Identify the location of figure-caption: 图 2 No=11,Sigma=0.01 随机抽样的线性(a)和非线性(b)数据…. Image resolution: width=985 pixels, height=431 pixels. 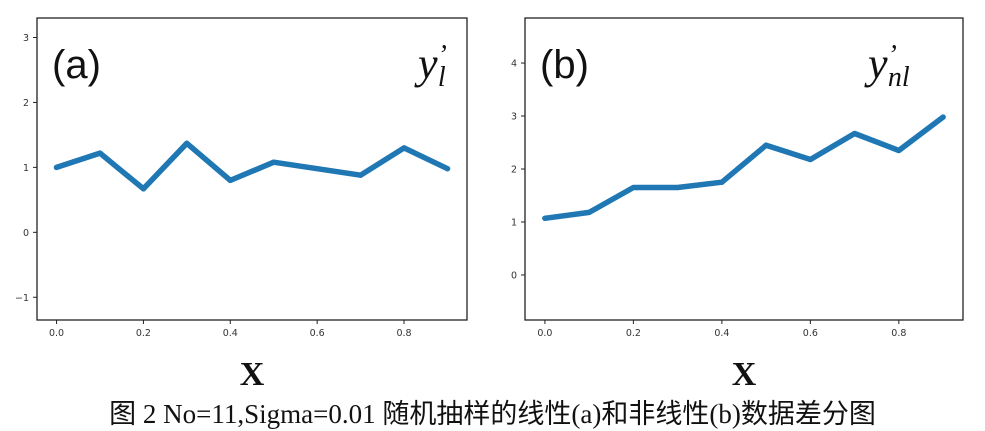
(492, 414).